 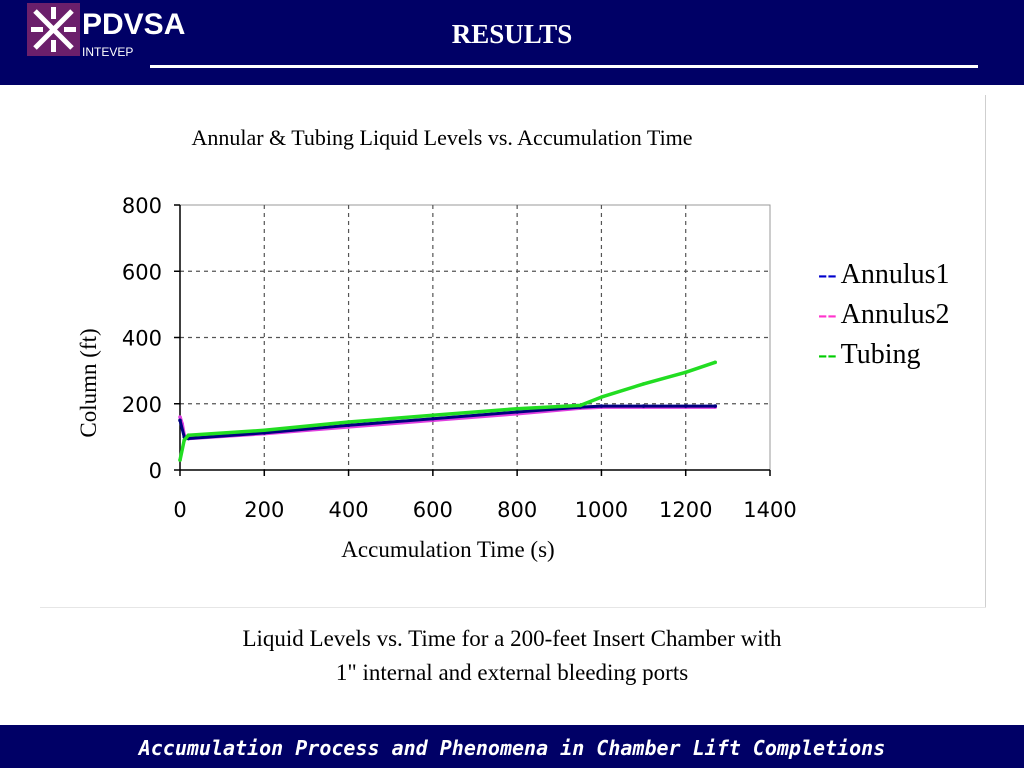 What do you see at coordinates (512, 34) in the screenshot?
I see `slide-title: RESULTS` at bounding box center [512, 34].